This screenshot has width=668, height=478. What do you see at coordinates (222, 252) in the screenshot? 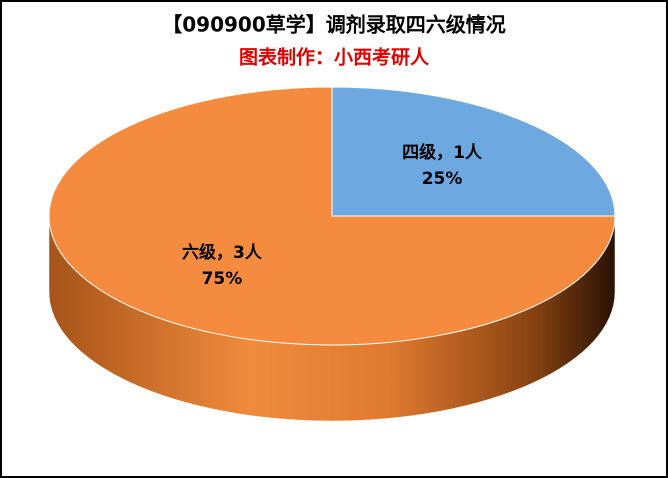
I see `data-label: 六级，3人` at bounding box center [222, 252].